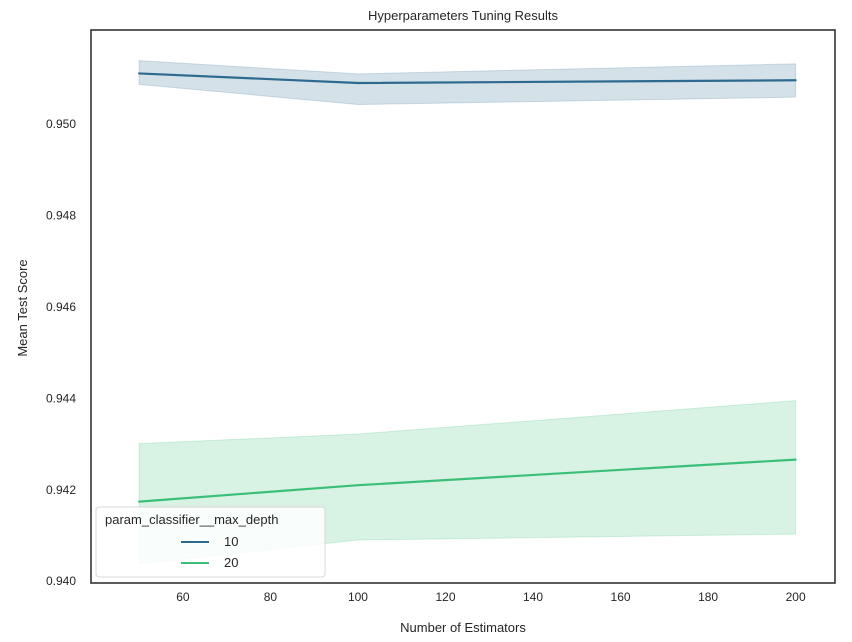 The height and width of the screenshot is (642, 852). Describe the element at coordinates (61, 398) in the screenshot. I see `y-tick-label: 0.944` at that location.